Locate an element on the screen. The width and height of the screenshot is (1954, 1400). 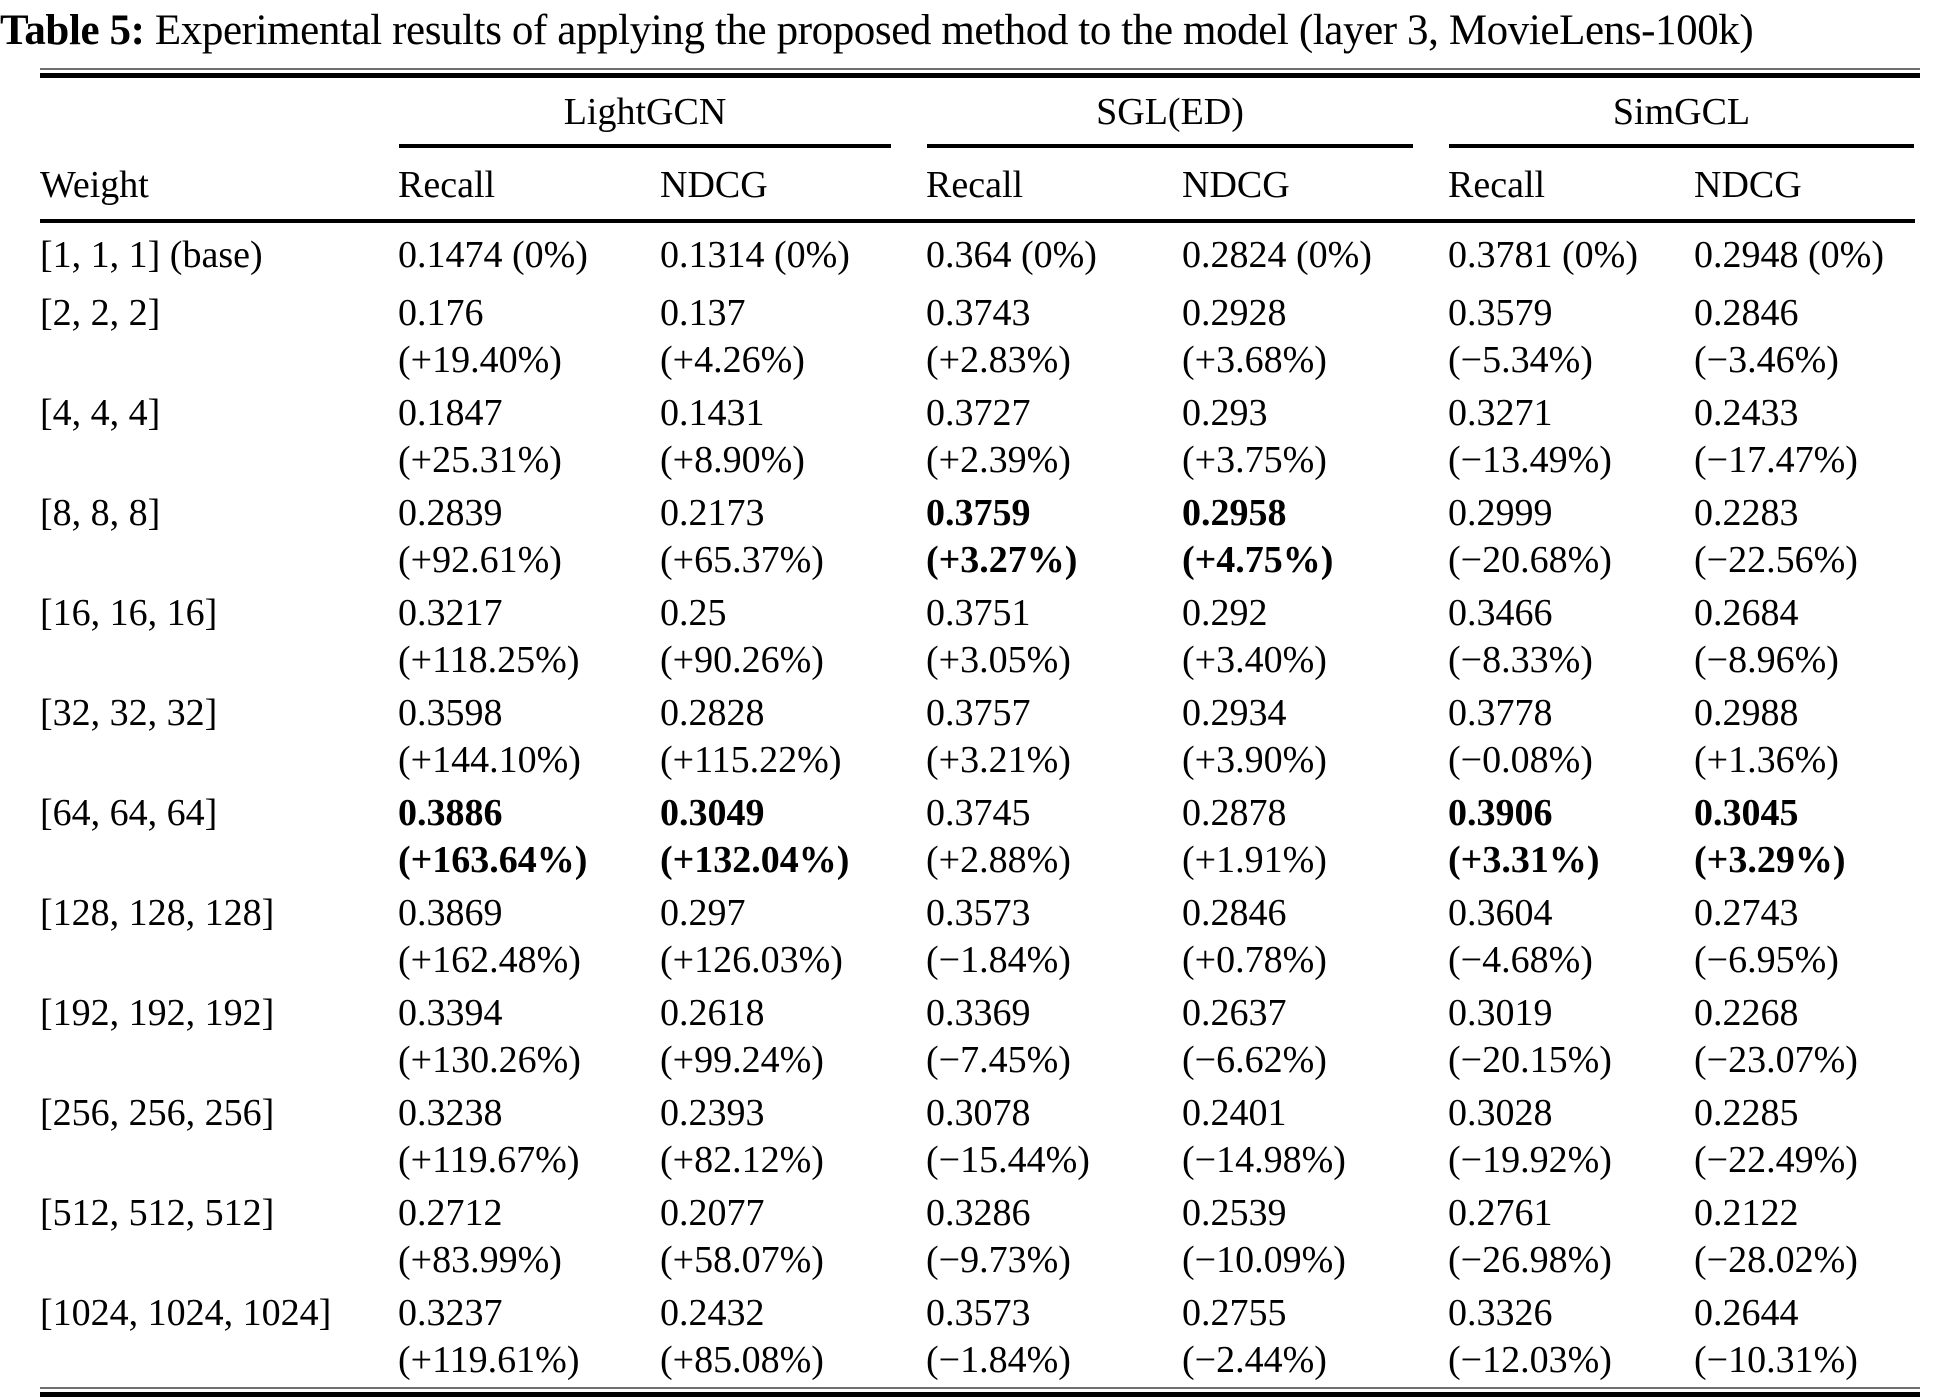
metric-cell: 0.292 (+3.40%) is located at coordinates (1315, 637).